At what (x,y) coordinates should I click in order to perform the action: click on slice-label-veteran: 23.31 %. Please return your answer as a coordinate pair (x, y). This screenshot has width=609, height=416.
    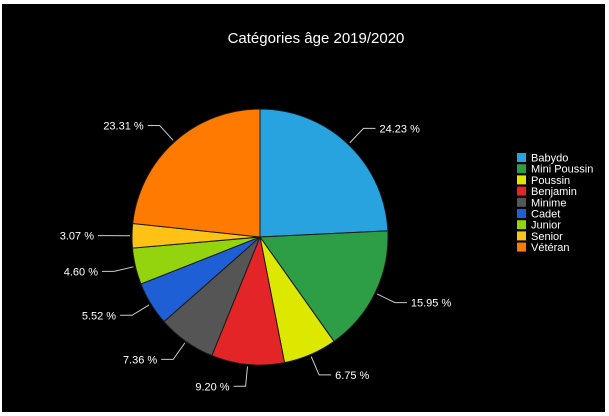
    Looking at the image, I should click on (123, 127).